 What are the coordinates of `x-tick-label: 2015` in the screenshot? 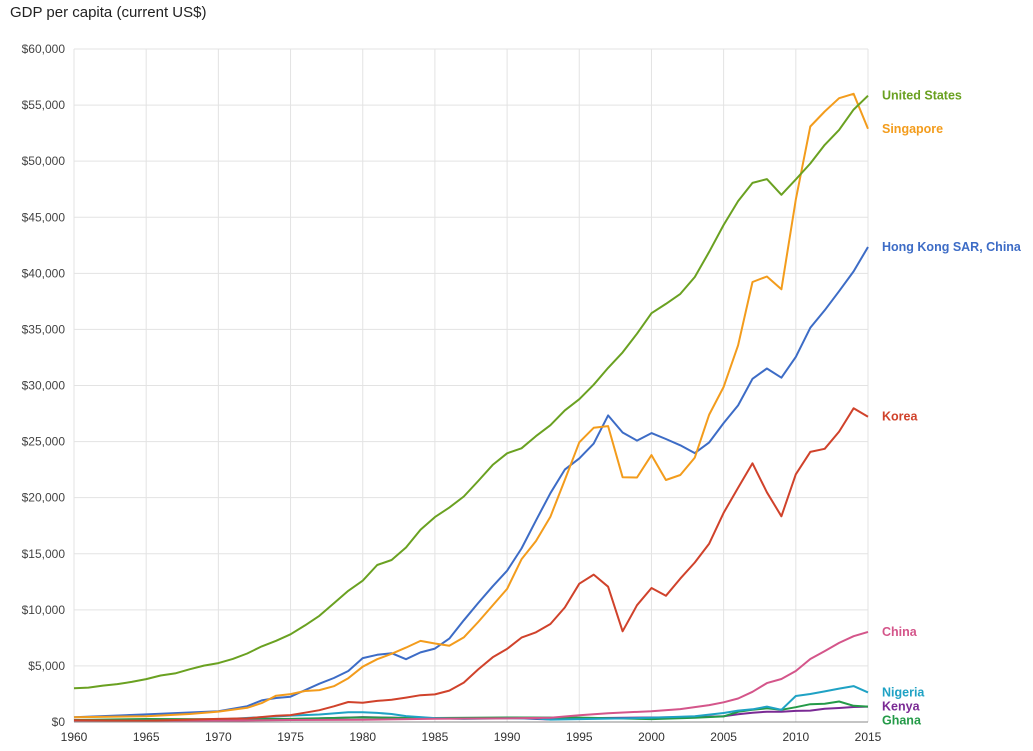 It's located at (868, 737).